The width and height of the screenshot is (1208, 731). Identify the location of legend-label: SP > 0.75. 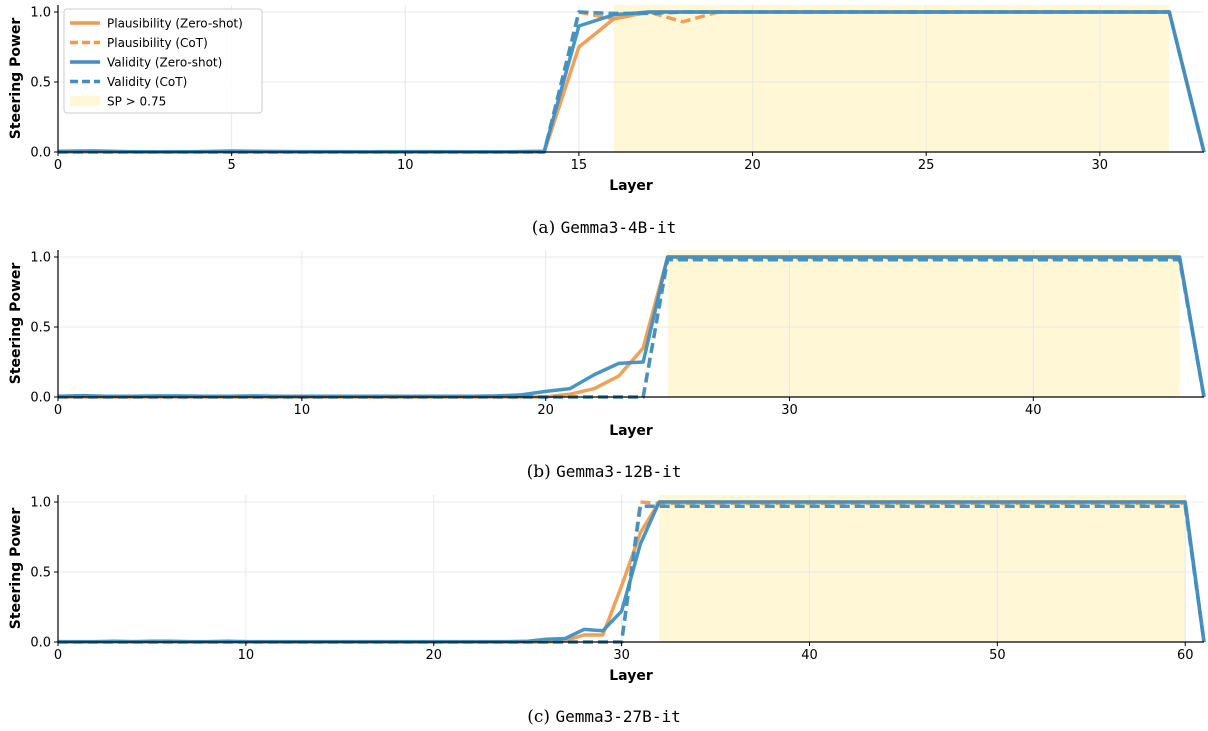
(136, 102).